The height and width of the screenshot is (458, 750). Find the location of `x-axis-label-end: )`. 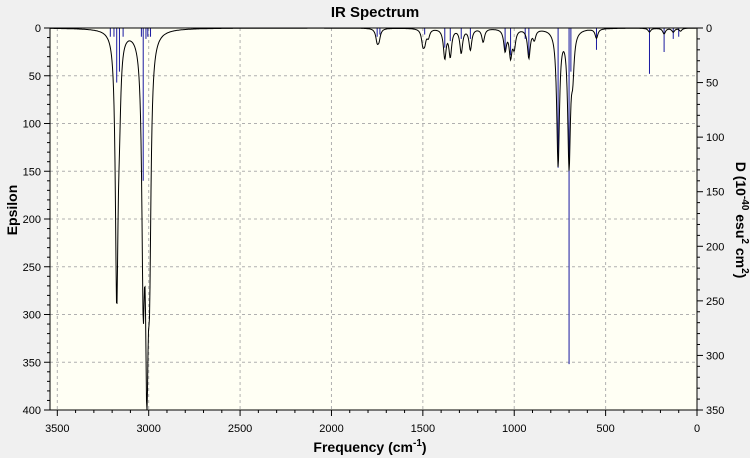

x-axis-label-end: ) is located at coordinates (424, 447).